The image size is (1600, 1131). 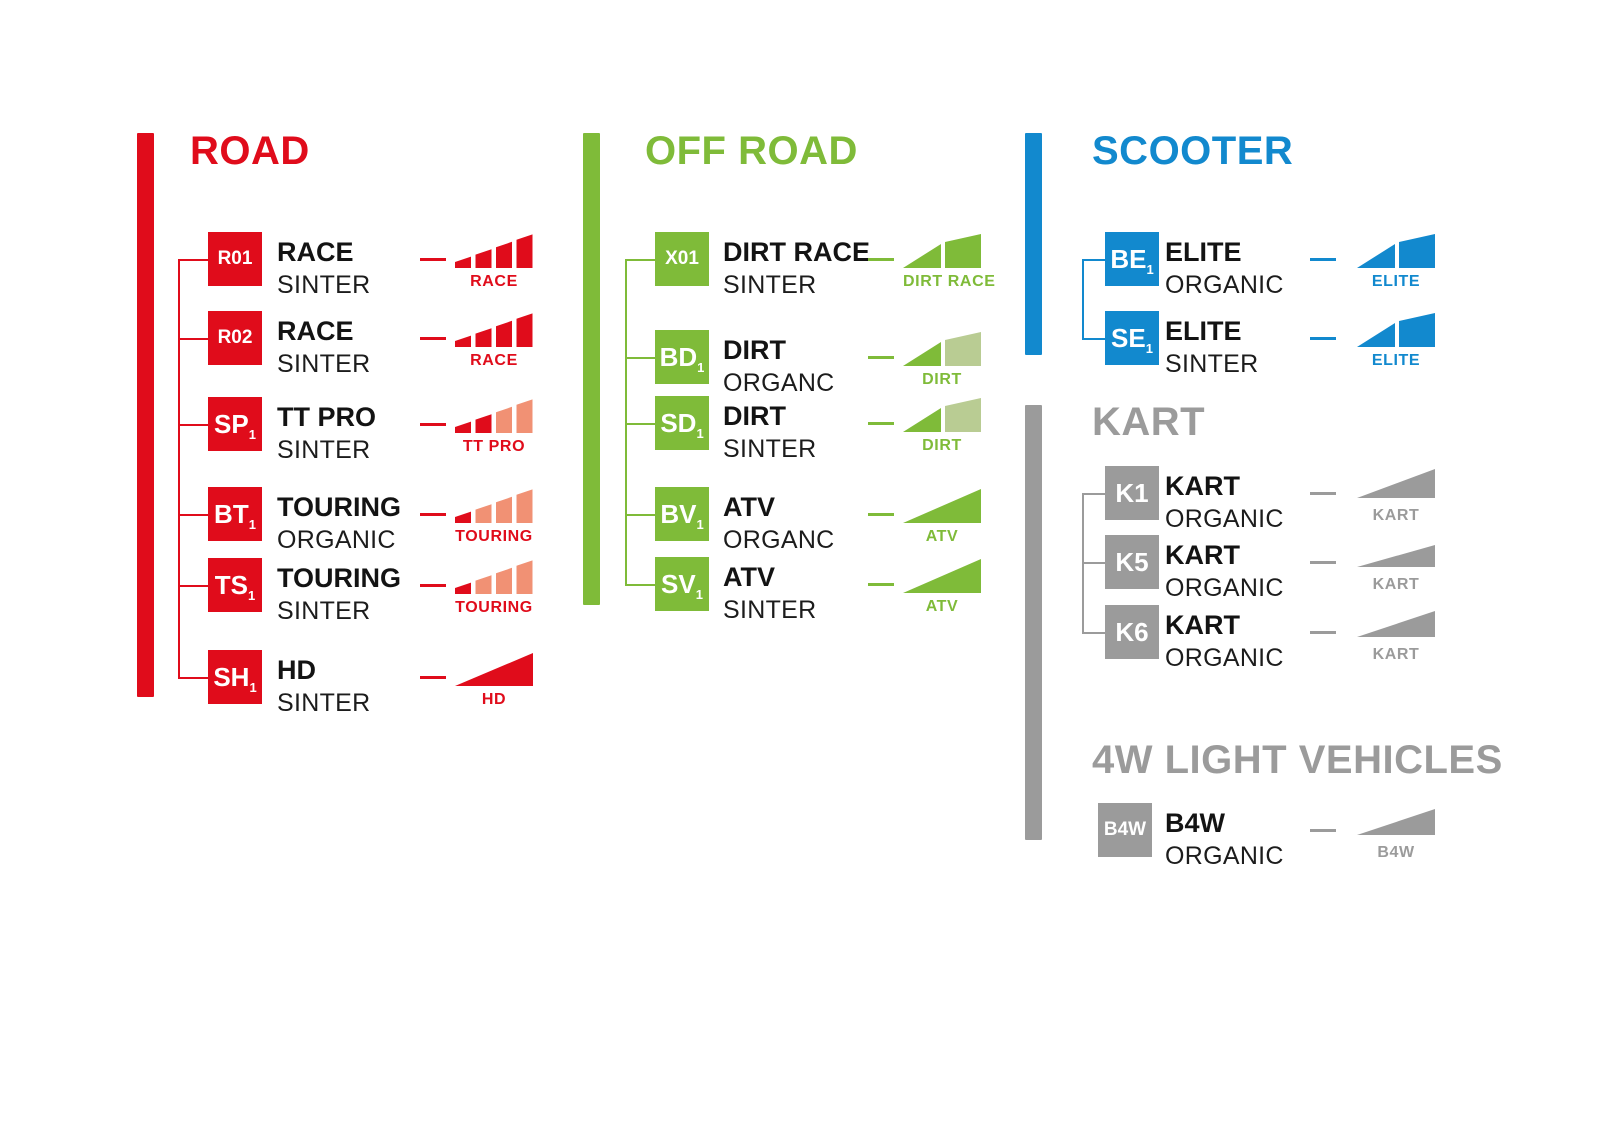 What do you see at coordinates (796, 252) in the screenshot?
I see `product-family-name: DIRT RACE` at bounding box center [796, 252].